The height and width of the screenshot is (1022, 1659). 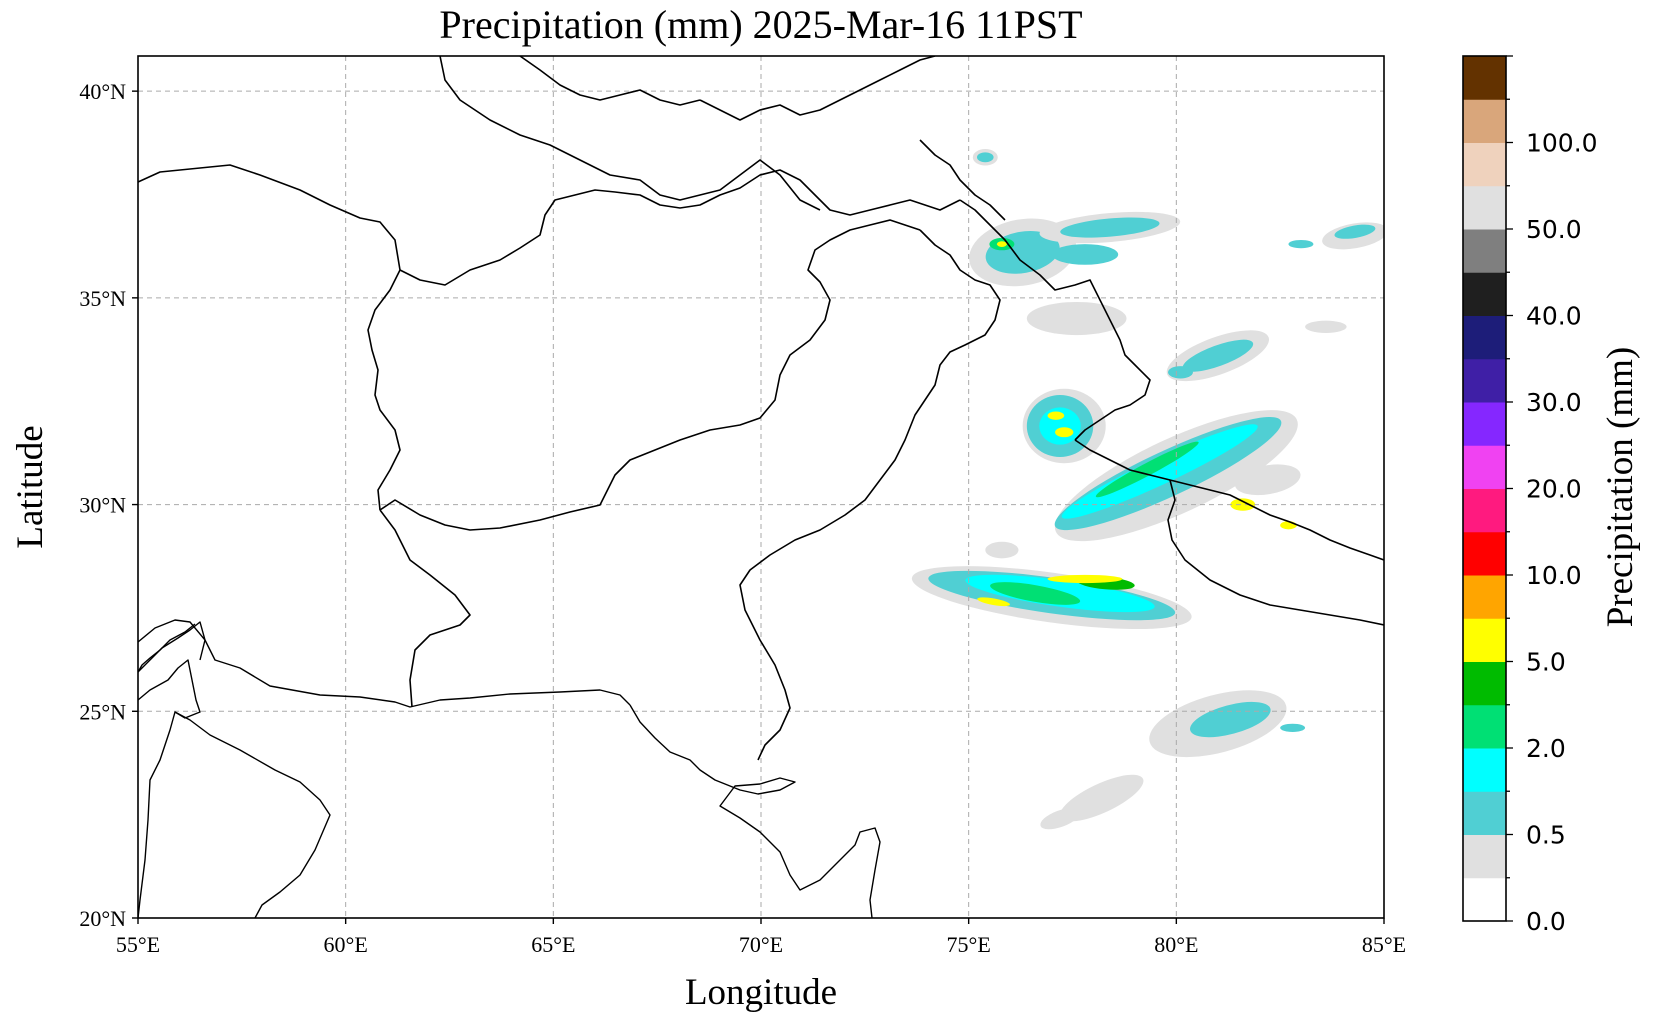 I want to click on border-uzbek, so click(x=610, y=81).